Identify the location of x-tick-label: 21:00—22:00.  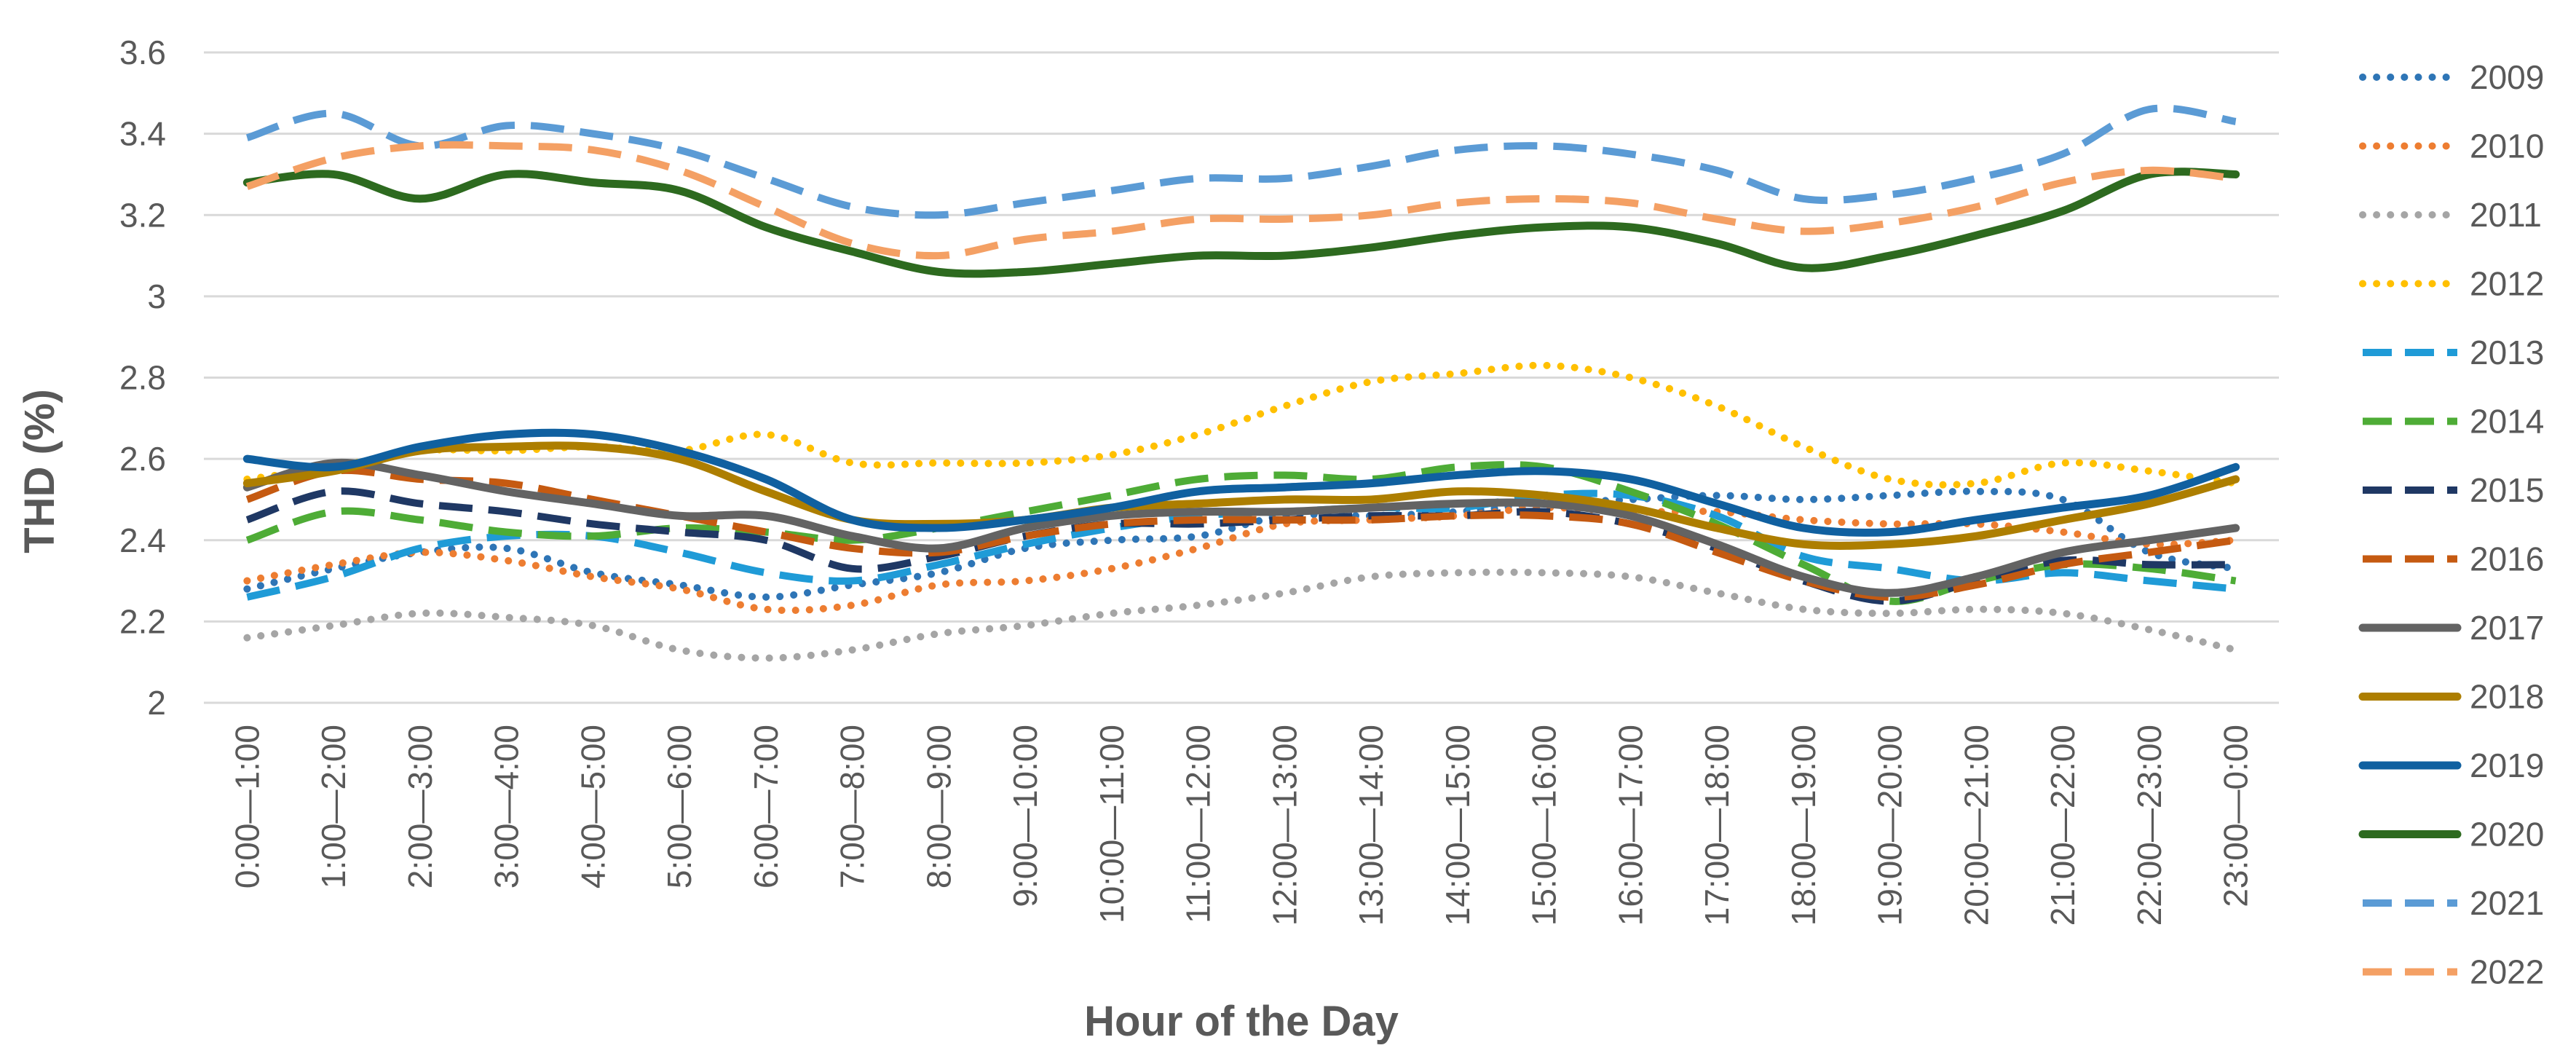
(2063, 825).